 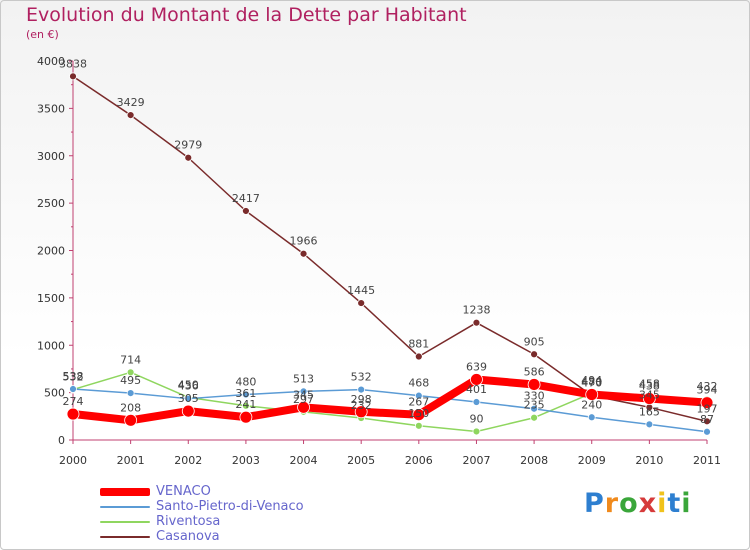 I want to click on data-label-venaco: 639, so click(x=476, y=366).